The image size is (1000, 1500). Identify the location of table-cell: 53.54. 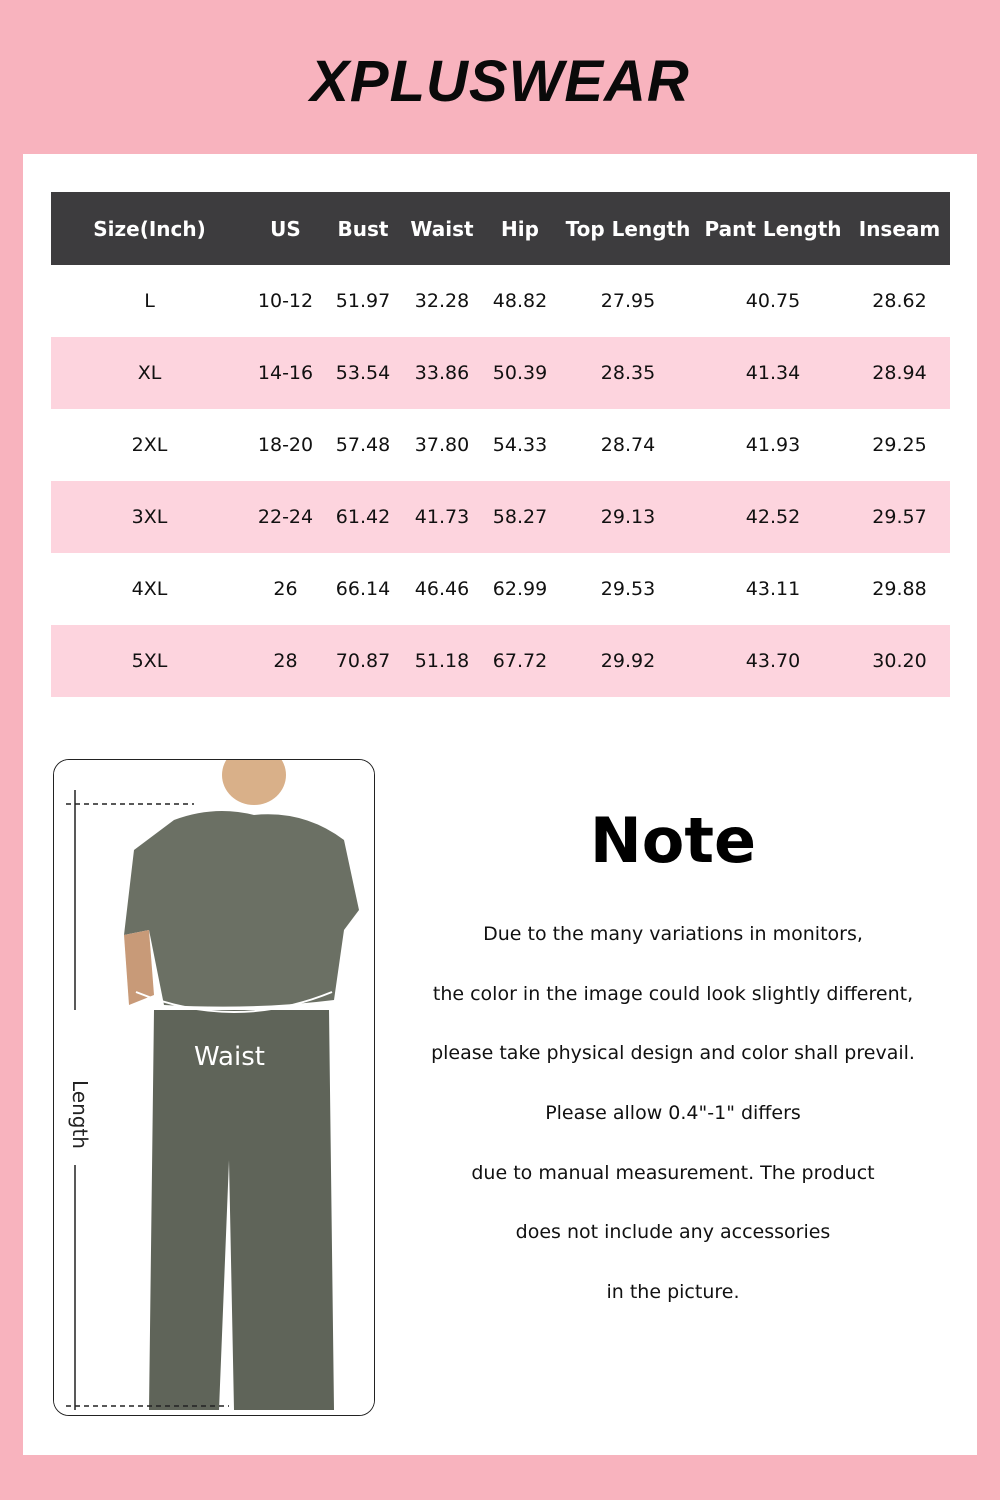
(363, 373).